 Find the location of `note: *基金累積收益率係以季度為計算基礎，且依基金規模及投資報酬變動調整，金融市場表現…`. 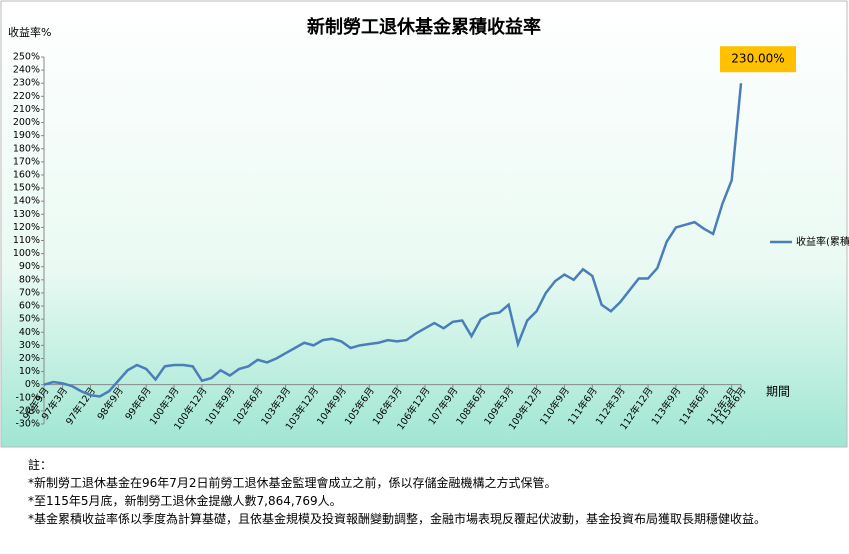

note: *基金累積收益率係以季度為計算基礎，且依基金規模及投資報酬變動調整，金融市場表現… is located at coordinates (397, 519).